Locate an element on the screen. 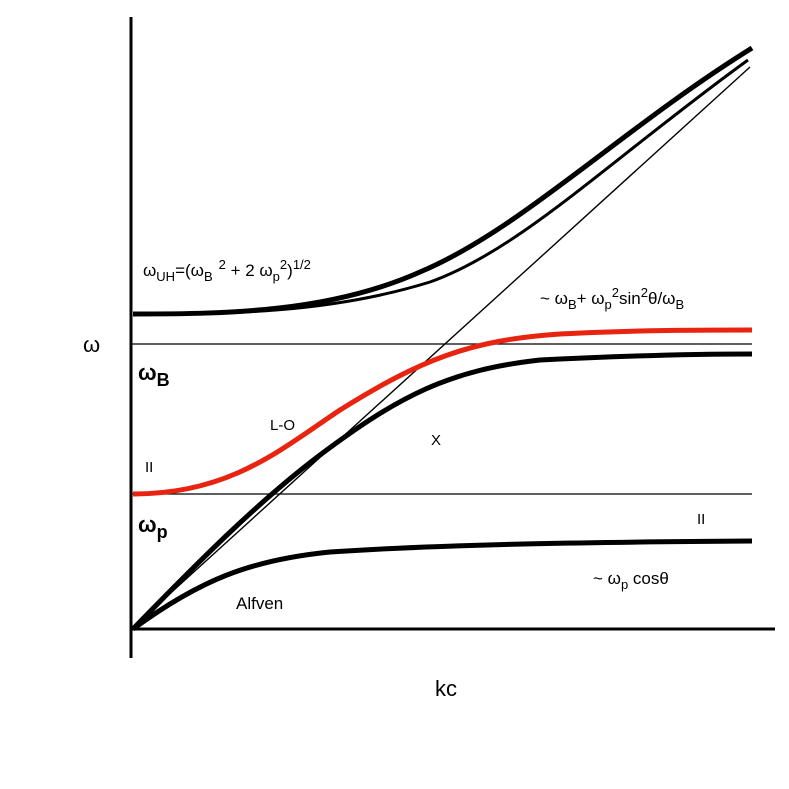  alfven-branch-curve is located at coordinates (442, 585).